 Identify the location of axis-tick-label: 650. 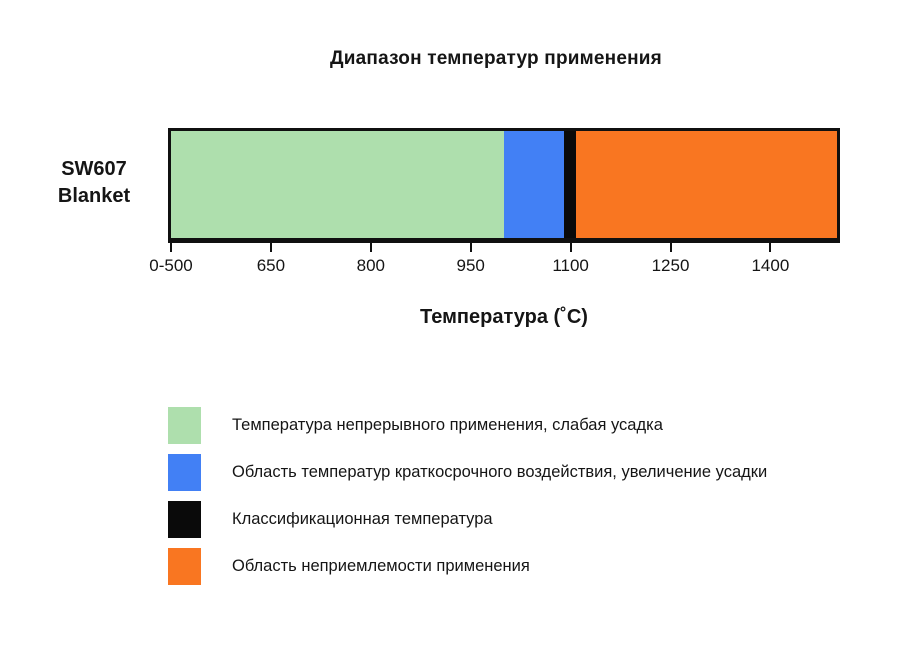
(271, 265).